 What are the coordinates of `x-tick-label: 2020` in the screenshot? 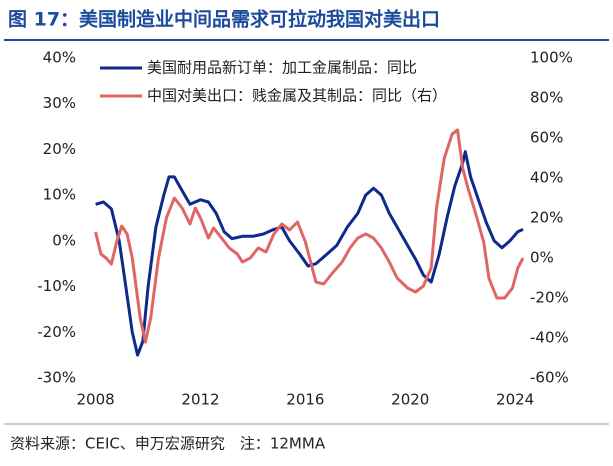 It's located at (410, 400).